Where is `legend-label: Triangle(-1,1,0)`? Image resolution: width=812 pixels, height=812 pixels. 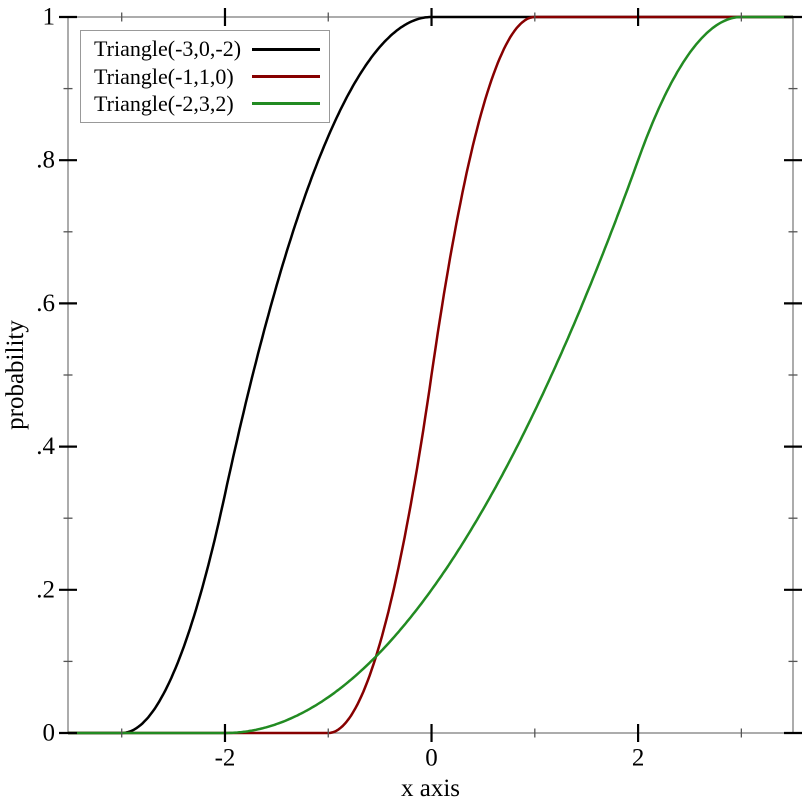
legend-label: Triangle(-1,1,0) is located at coordinates (164, 76).